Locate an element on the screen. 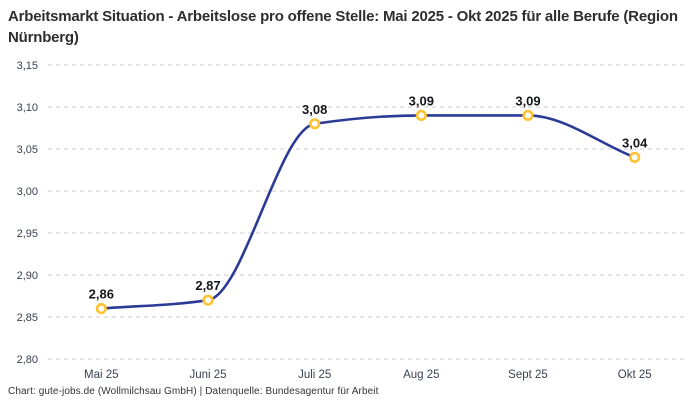 The width and height of the screenshot is (700, 400). data-point-label: 3,04 is located at coordinates (635, 142).